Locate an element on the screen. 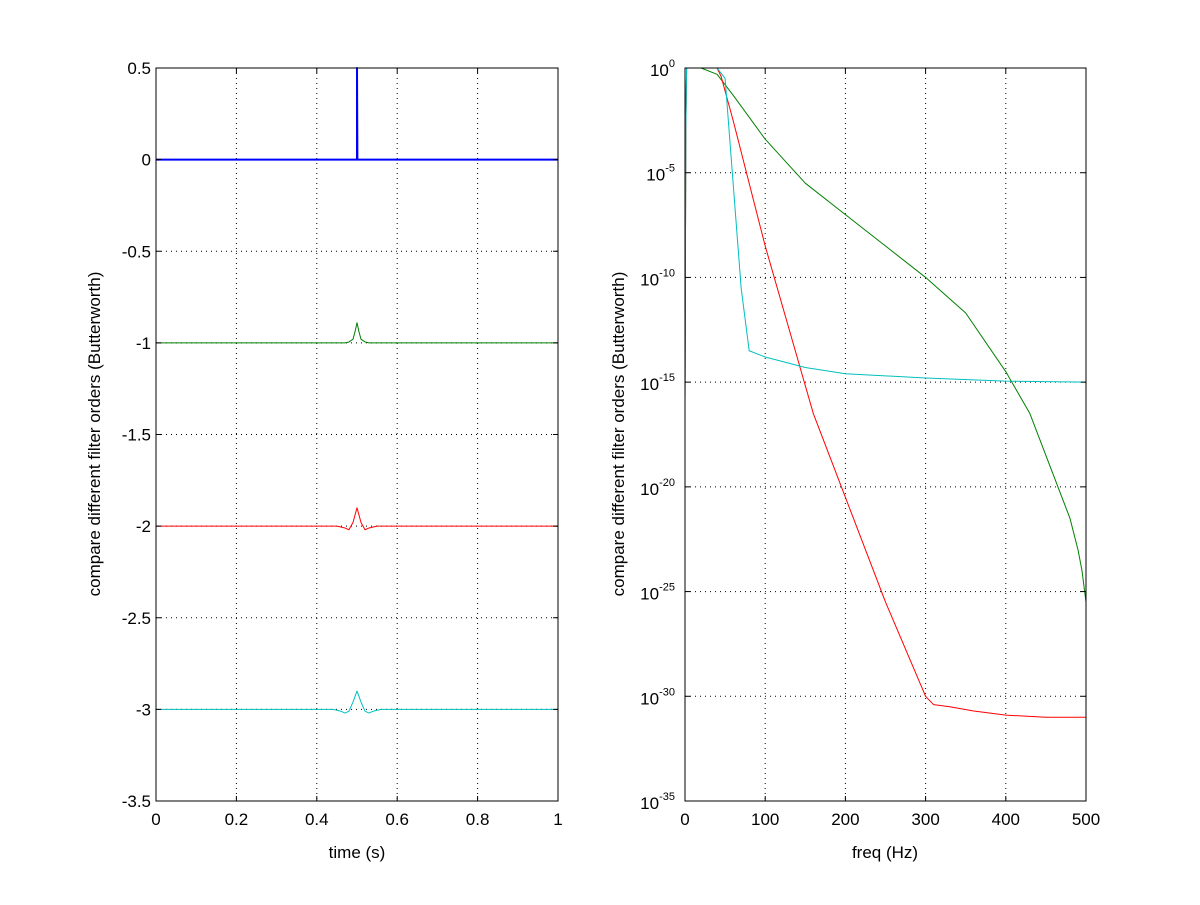 This screenshot has width=1200, height=905. left-y-tick-label: -3 is located at coordinates (143, 709).